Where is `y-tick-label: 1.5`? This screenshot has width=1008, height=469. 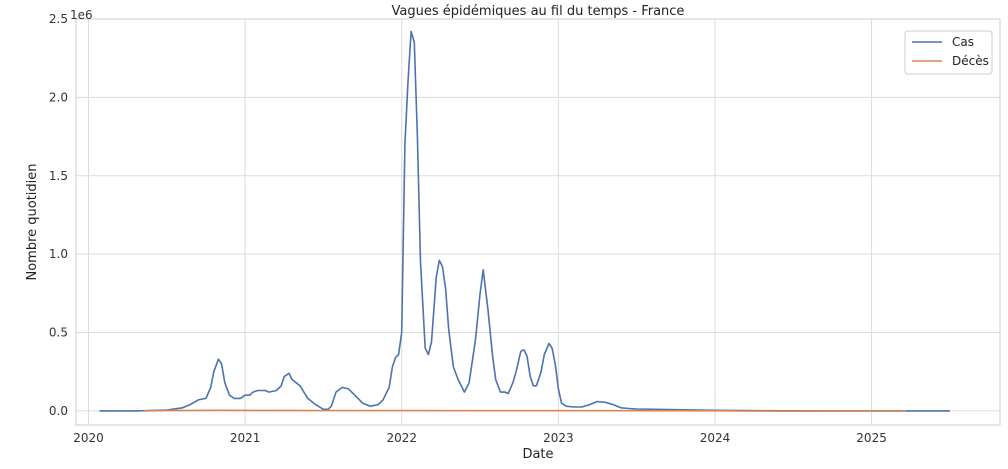
y-tick-label: 1.5 is located at coordinates (58, 176).